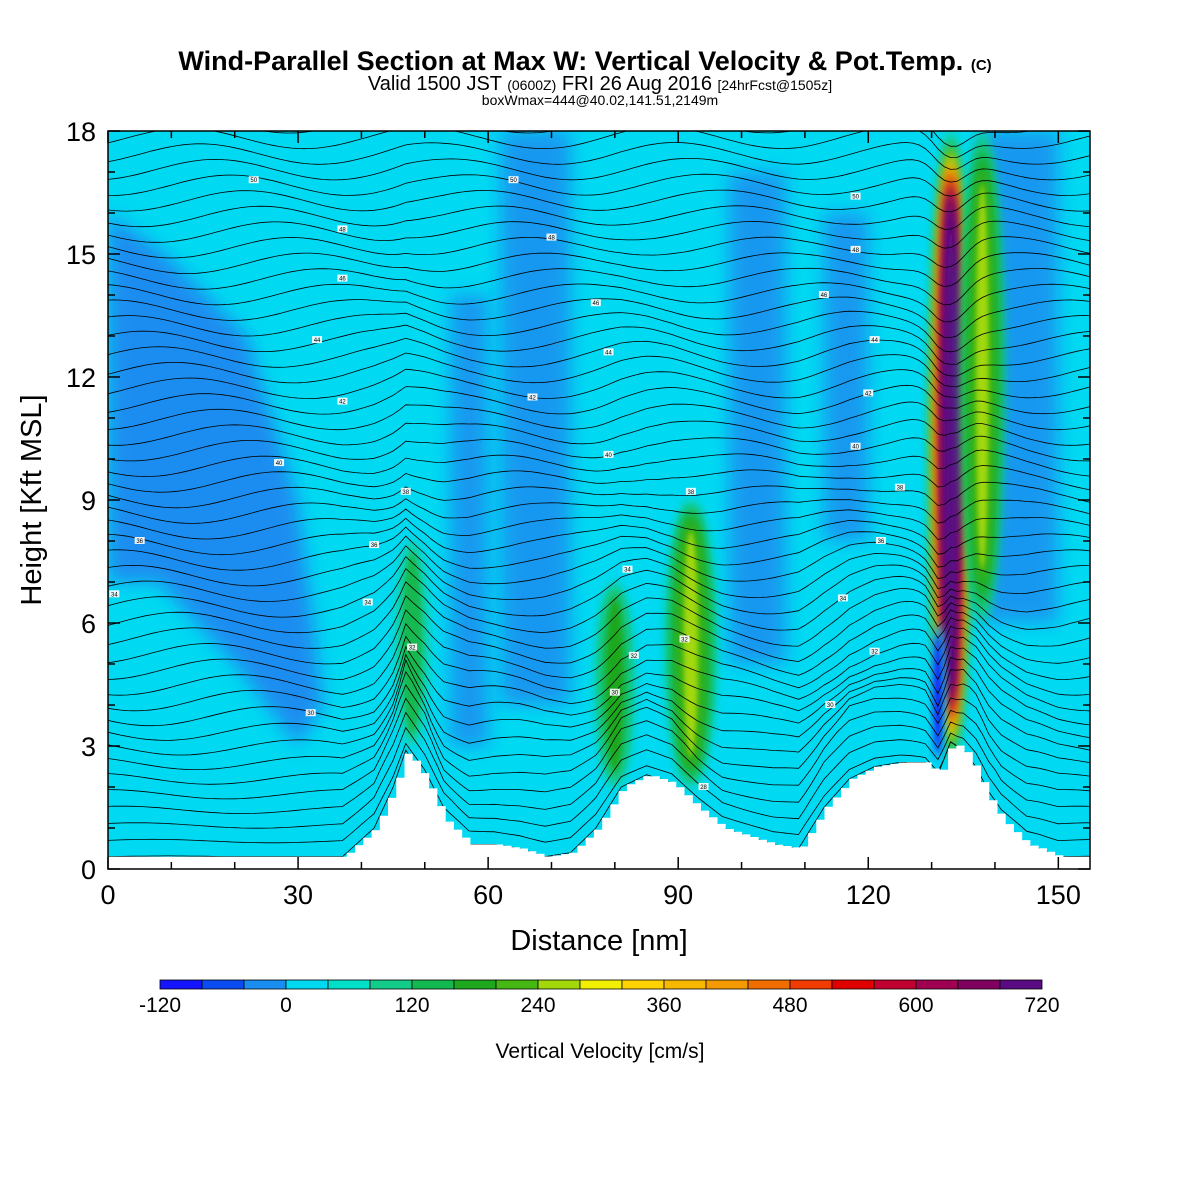 The image size is (1200, 1200). What do you see at coordinates (32, 499) in the screenshot?
I see `y-axis-label: Height [Kft MSL]` at bounding box center [32, 499].